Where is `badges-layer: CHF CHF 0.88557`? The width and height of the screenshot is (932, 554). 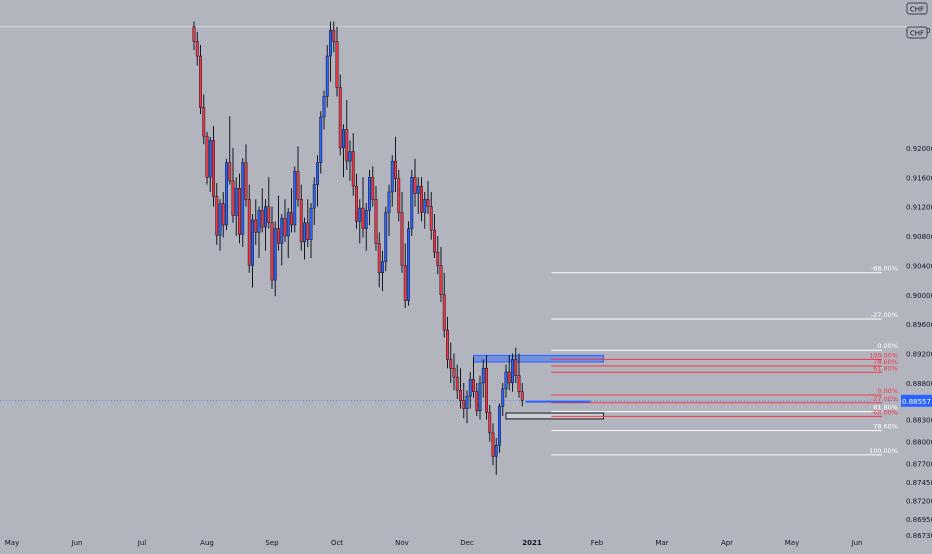 badges-layer: CHF CHF 0.88557 is located at coordinates (916, 204).